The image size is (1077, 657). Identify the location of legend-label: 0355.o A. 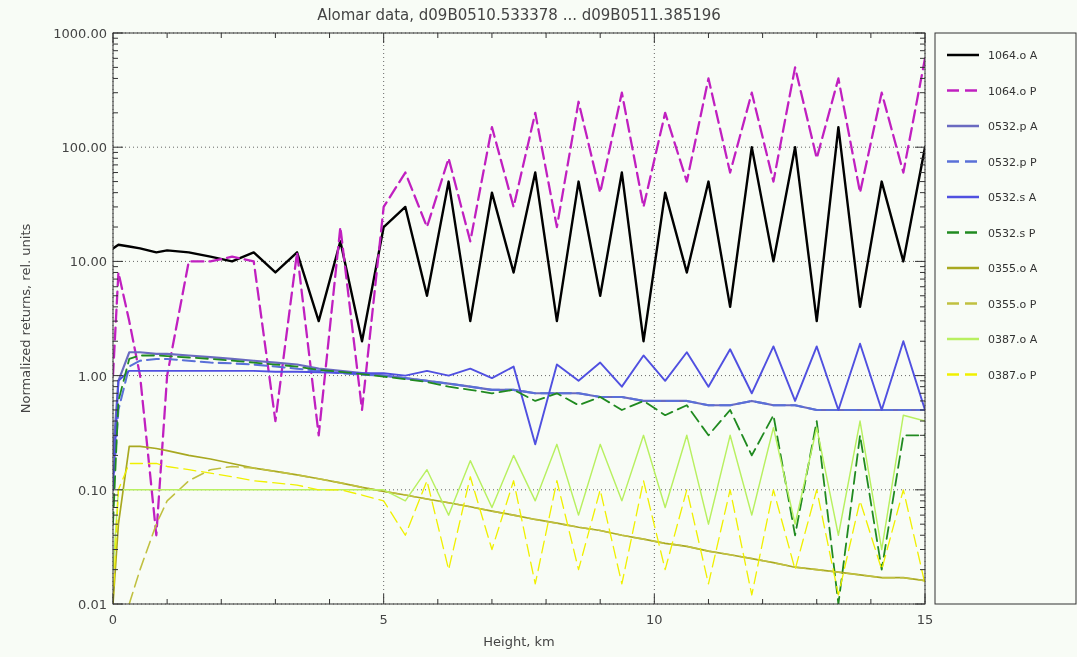
(1013, 268).